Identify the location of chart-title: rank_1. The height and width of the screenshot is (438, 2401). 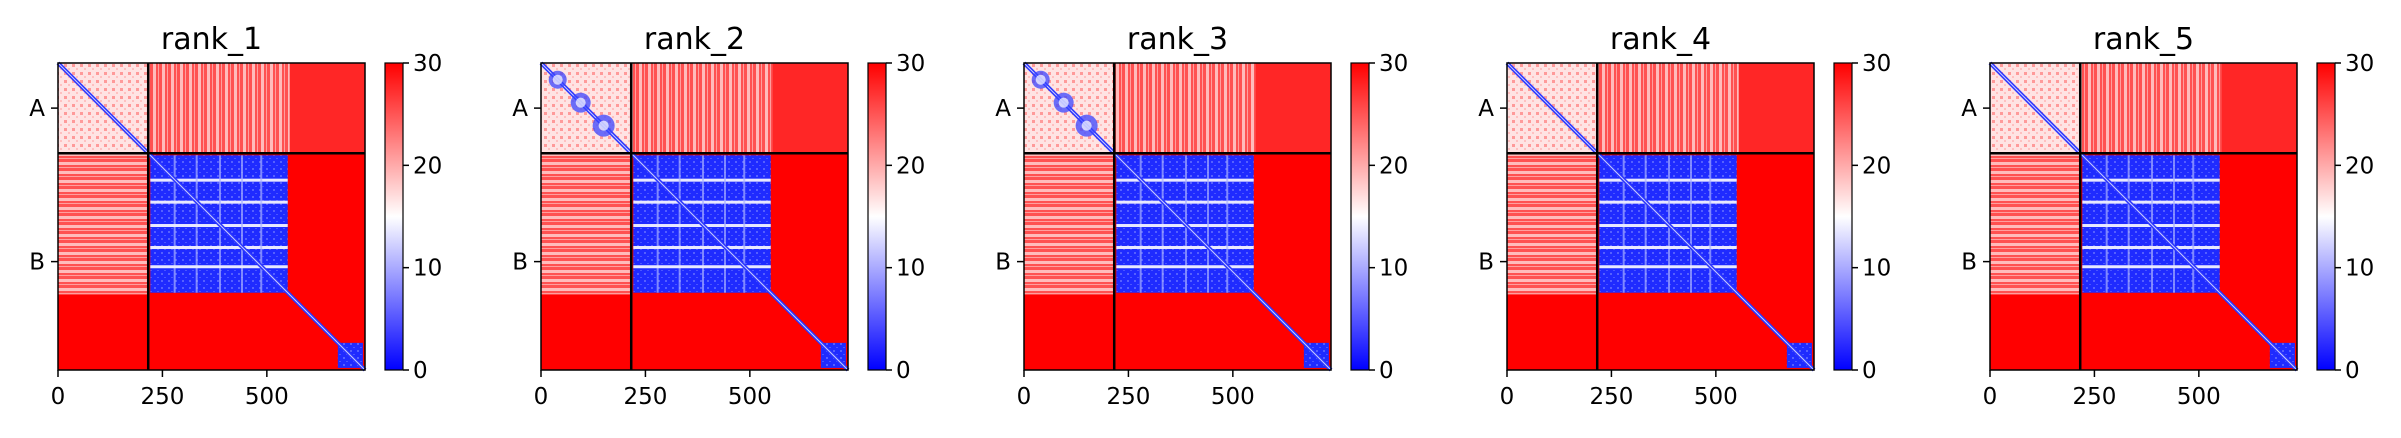
(211, 39).